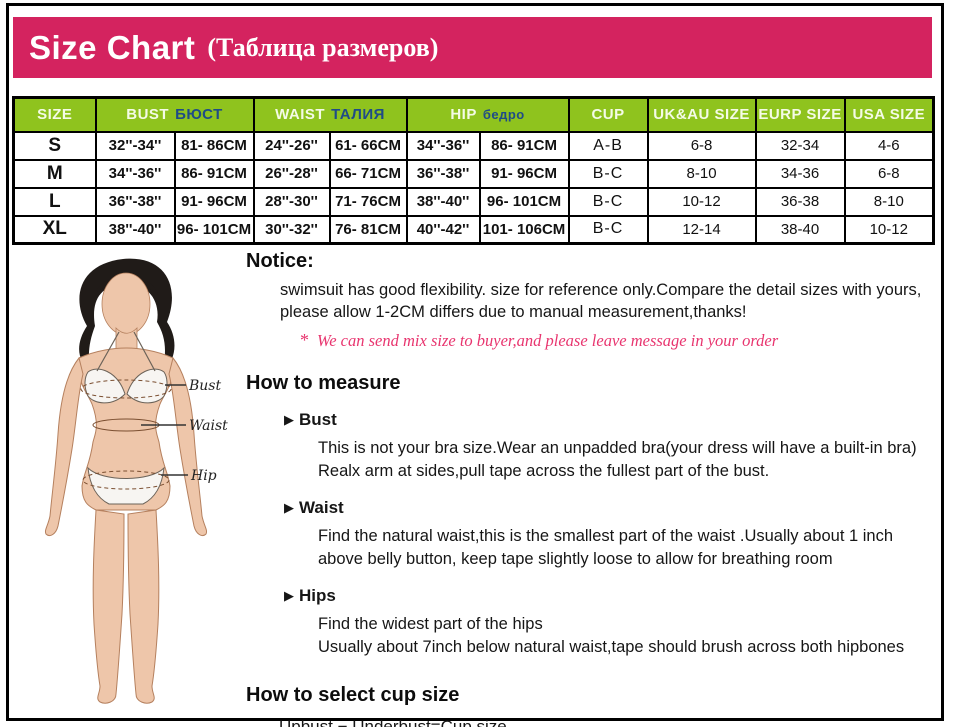 The height and width of the screenshot is (727, 960). I want to click on cell-waist-in: 28''-30'', so click(291, 201).